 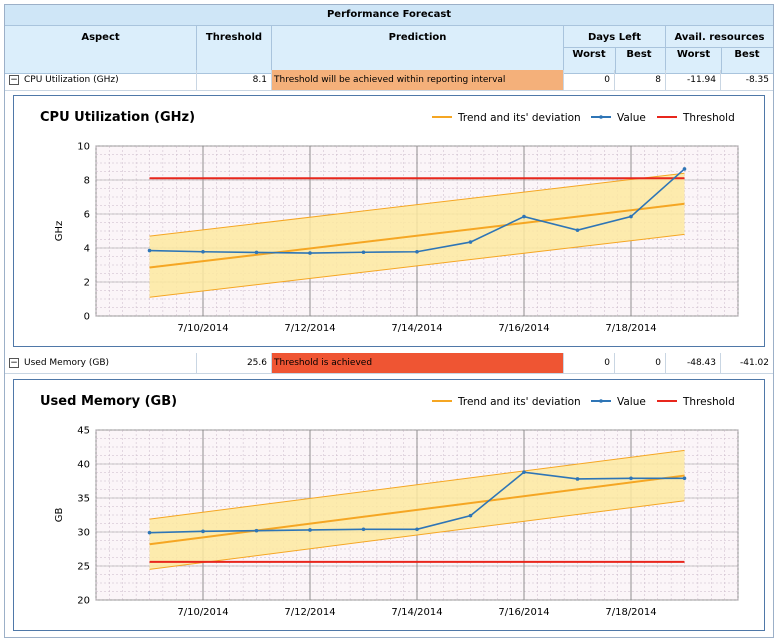 I want to click on row-aspect-cell: − Used Memory (GB), so click(x=101, y=363).